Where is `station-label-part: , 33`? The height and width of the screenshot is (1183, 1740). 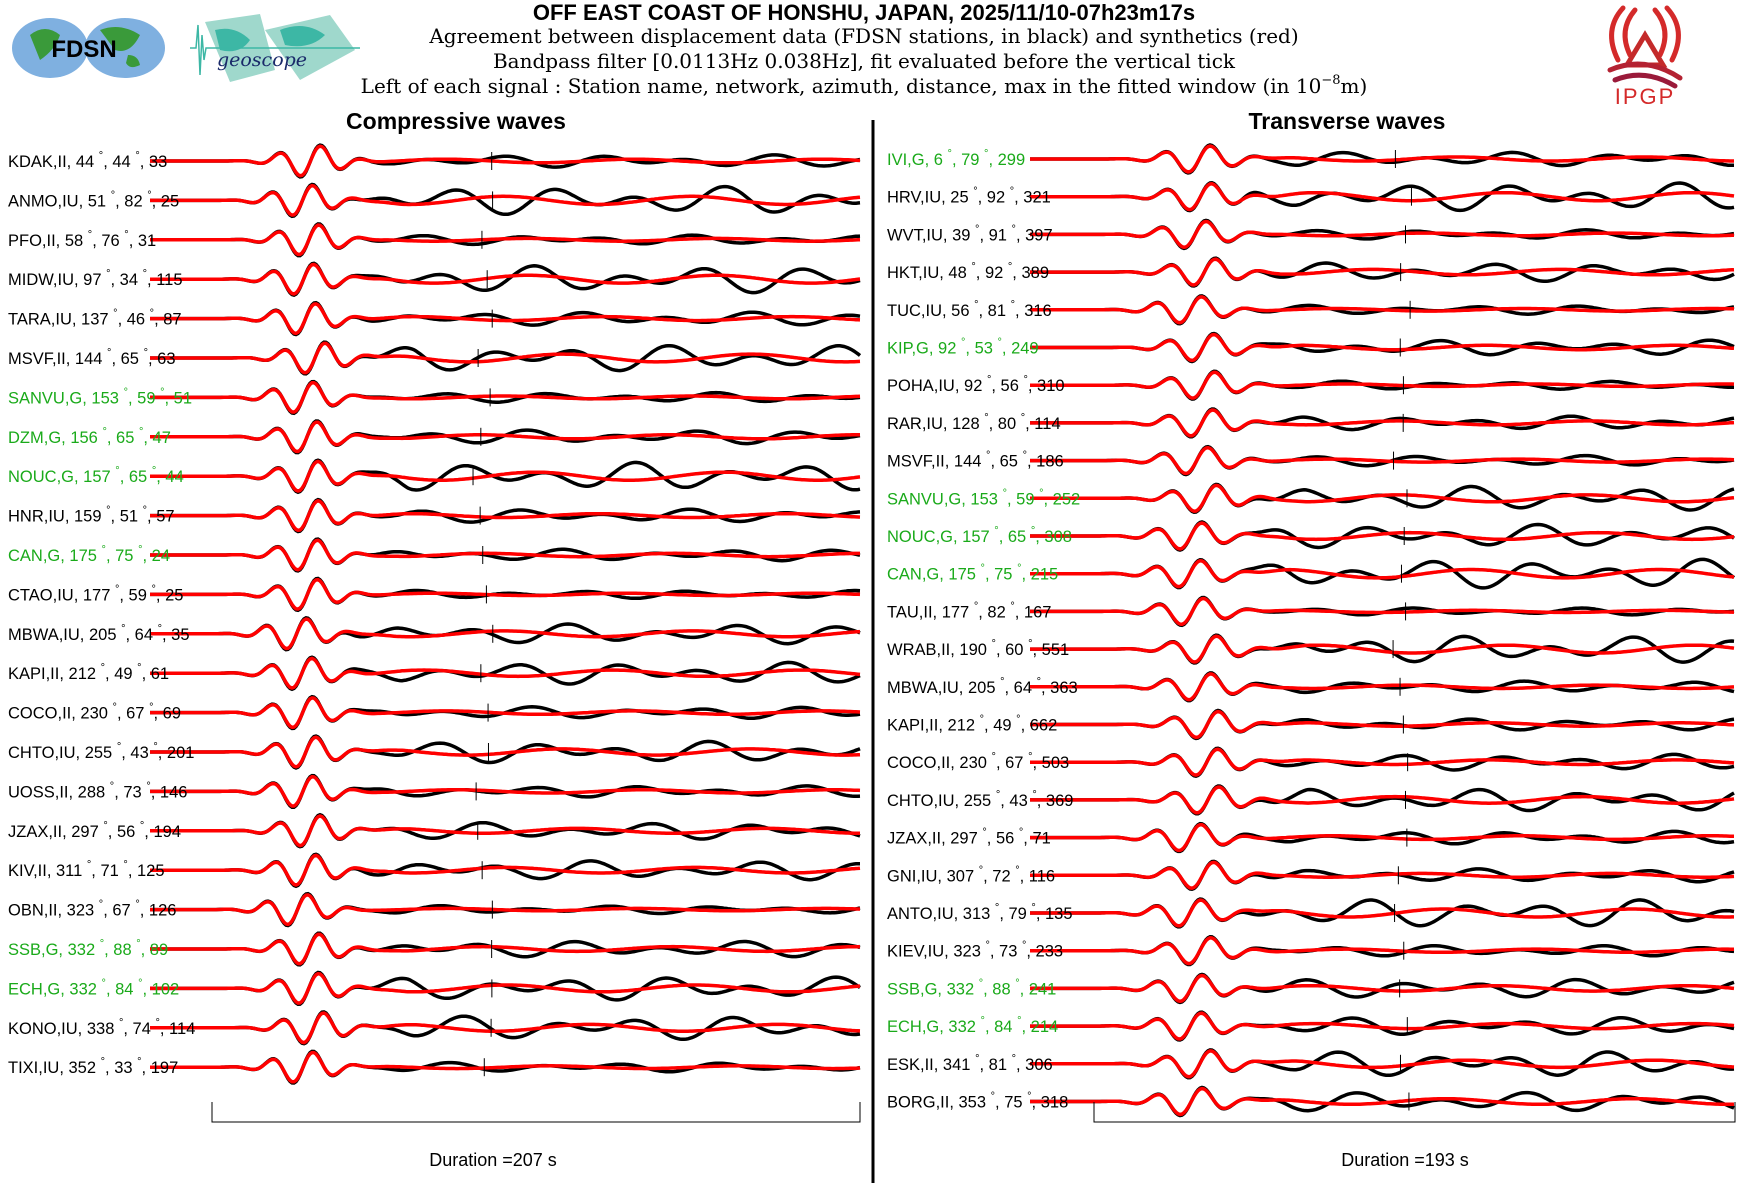 station-label-part: , 33 is located at coordinates (154, 162).